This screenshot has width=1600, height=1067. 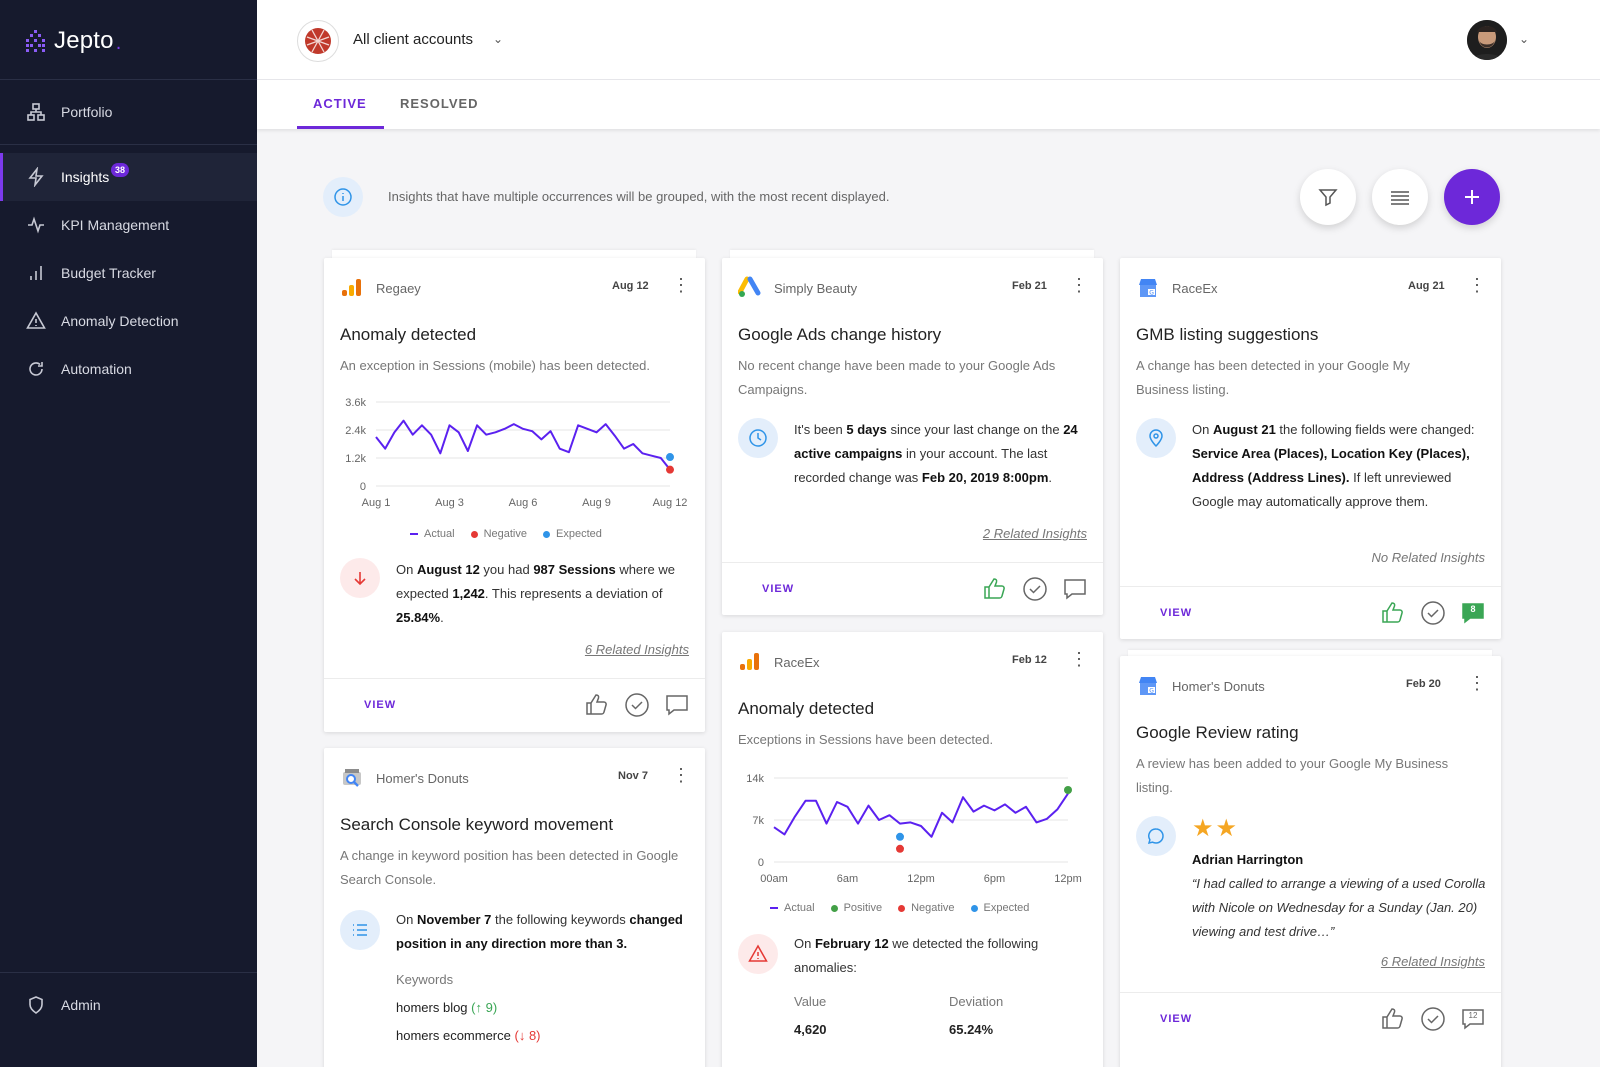 What do you see at coordinates (355, 431) in the screenshot?
I see `y-tick-label: 2.4k` at bounding box center [355, 431].